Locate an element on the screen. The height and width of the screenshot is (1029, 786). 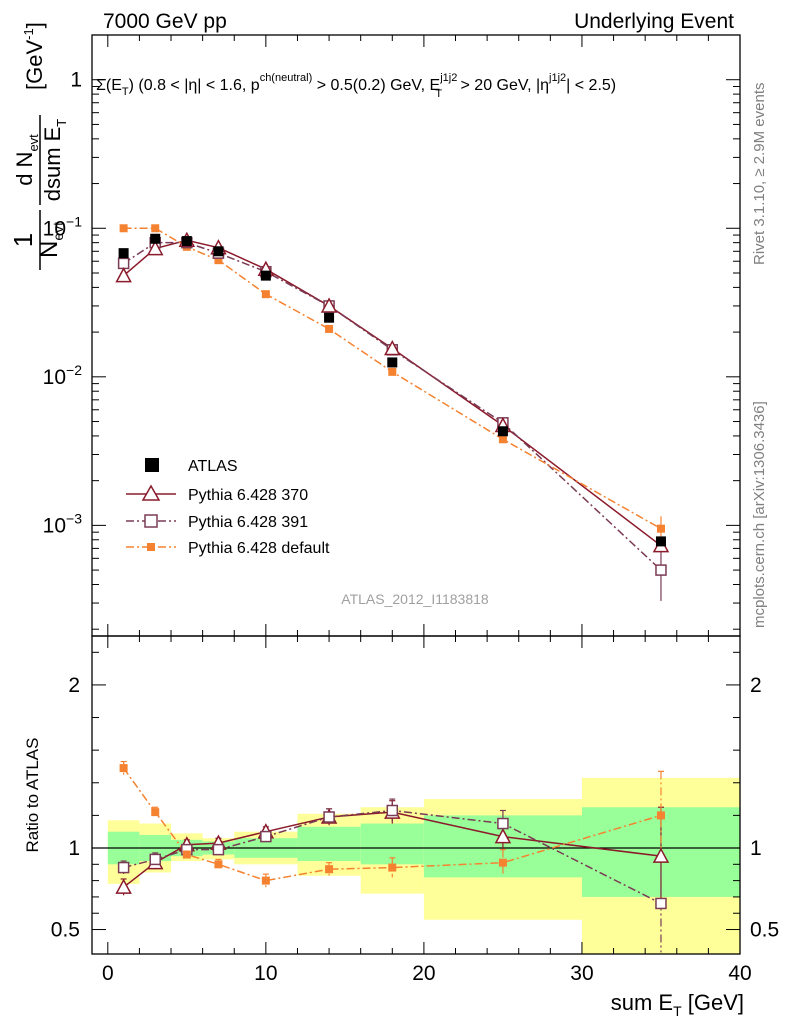
header-left: 7000 GeV pp is located at coordinates (165, 21).